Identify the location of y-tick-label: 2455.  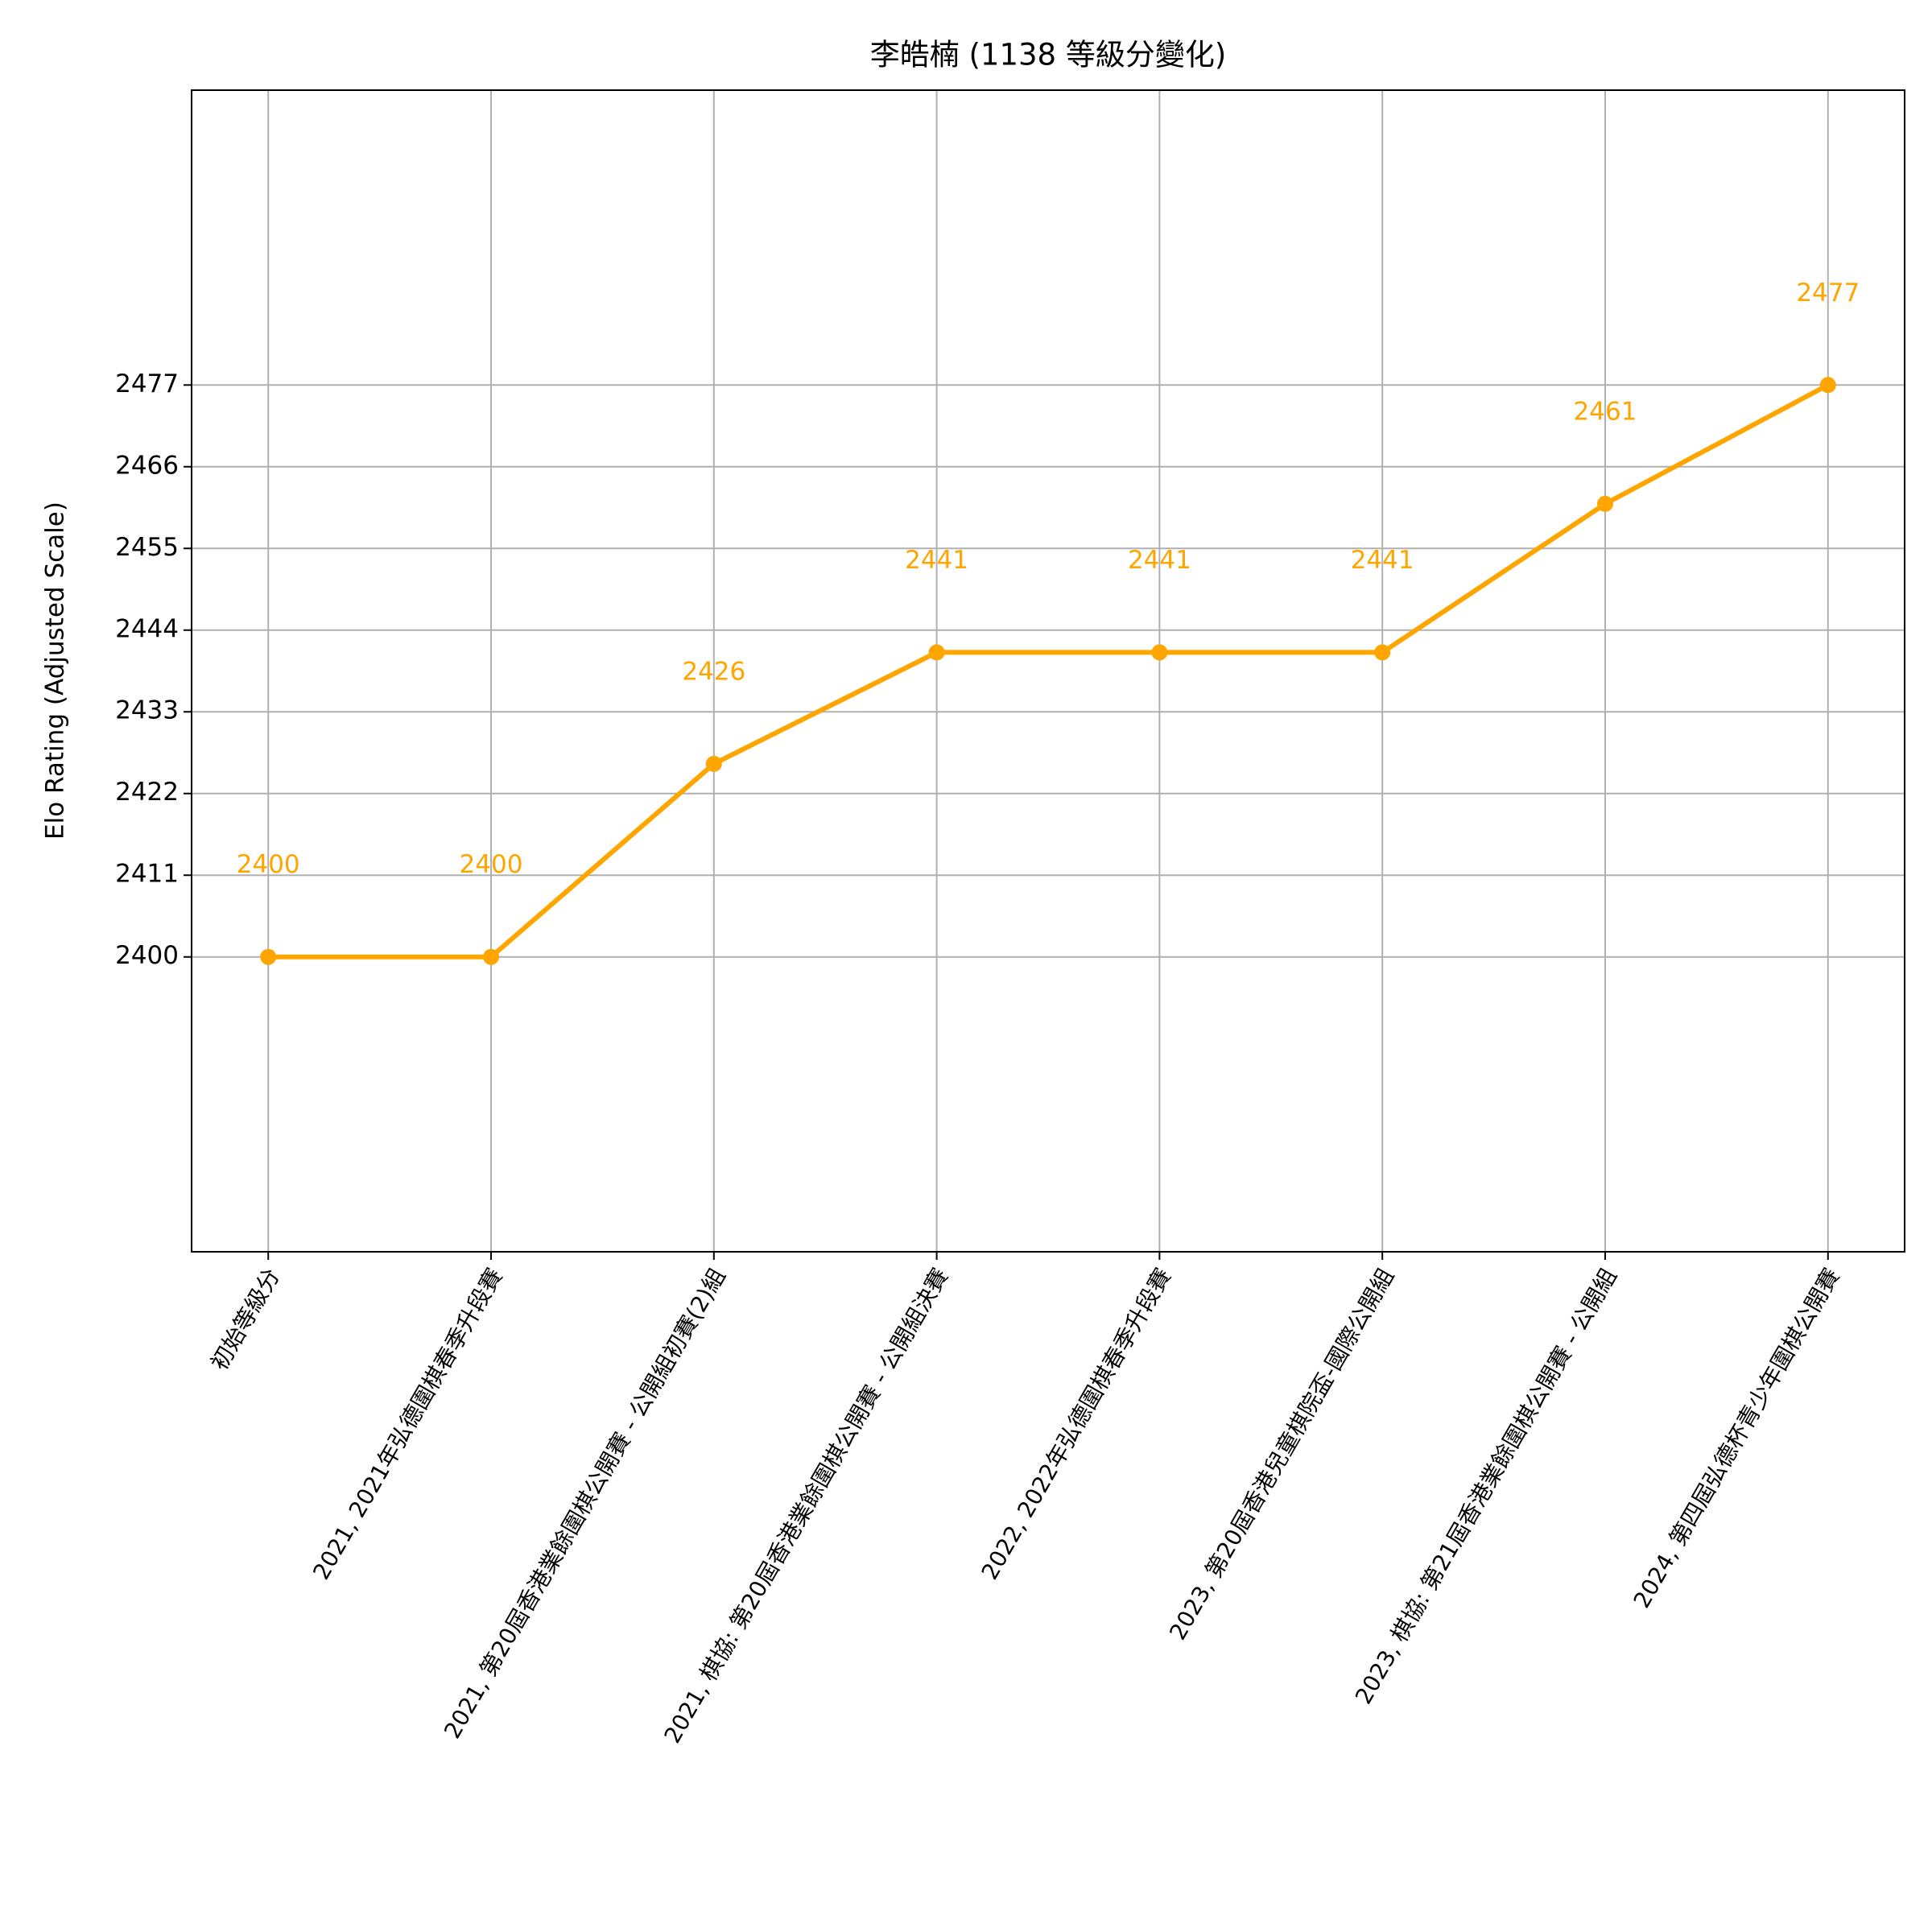
(147, 547).